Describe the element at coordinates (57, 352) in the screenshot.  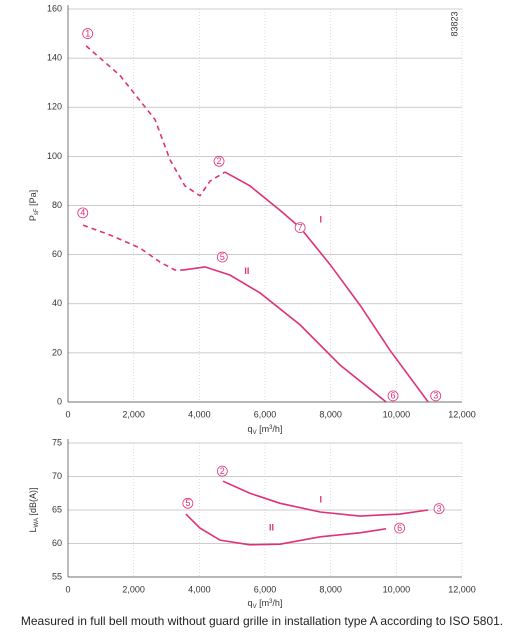
I see `y-tick-label: 20` at that location.